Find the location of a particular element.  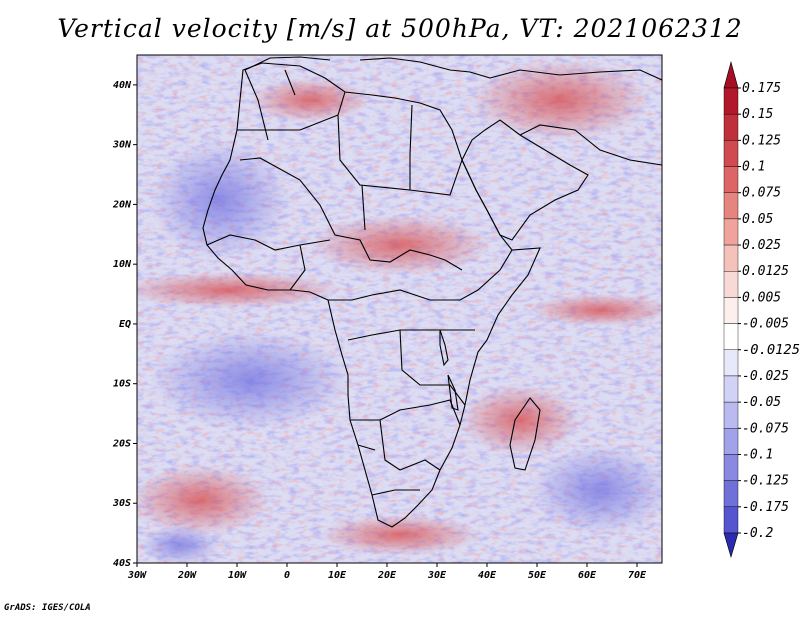

colorbar-label: 0.05 is located at coordinates (757, 219).